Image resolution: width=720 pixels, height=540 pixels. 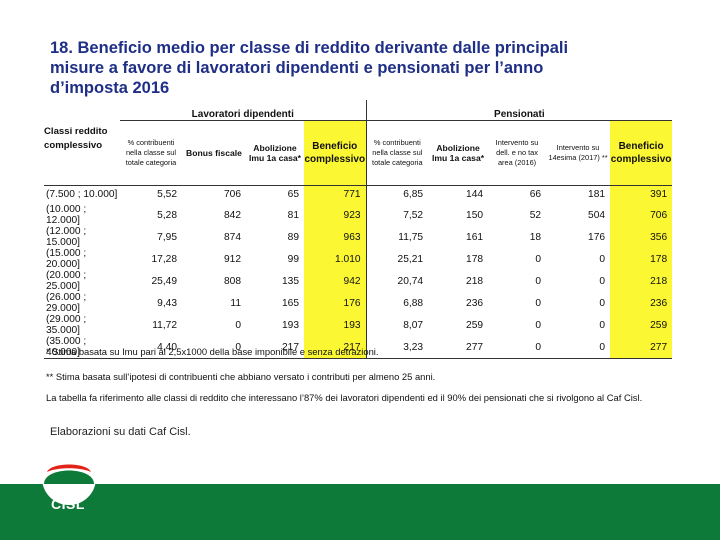 What do you see at coordinates (597, 237) in the screenshot?
I see `table-cell: 176` at bounding box center [597, 237].